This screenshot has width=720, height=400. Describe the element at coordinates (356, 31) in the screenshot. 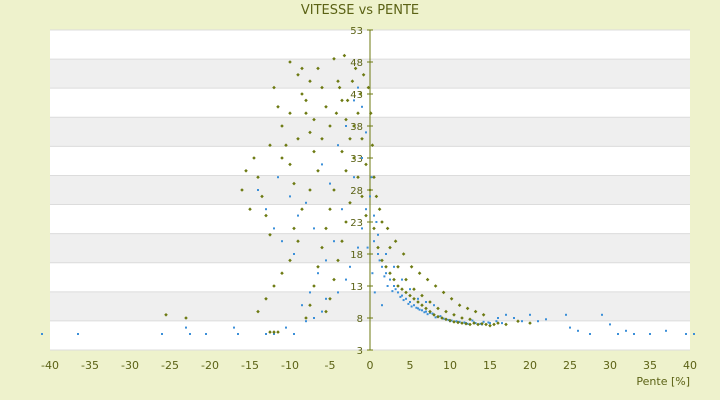

I see `y-tick-label: 53` at that location.